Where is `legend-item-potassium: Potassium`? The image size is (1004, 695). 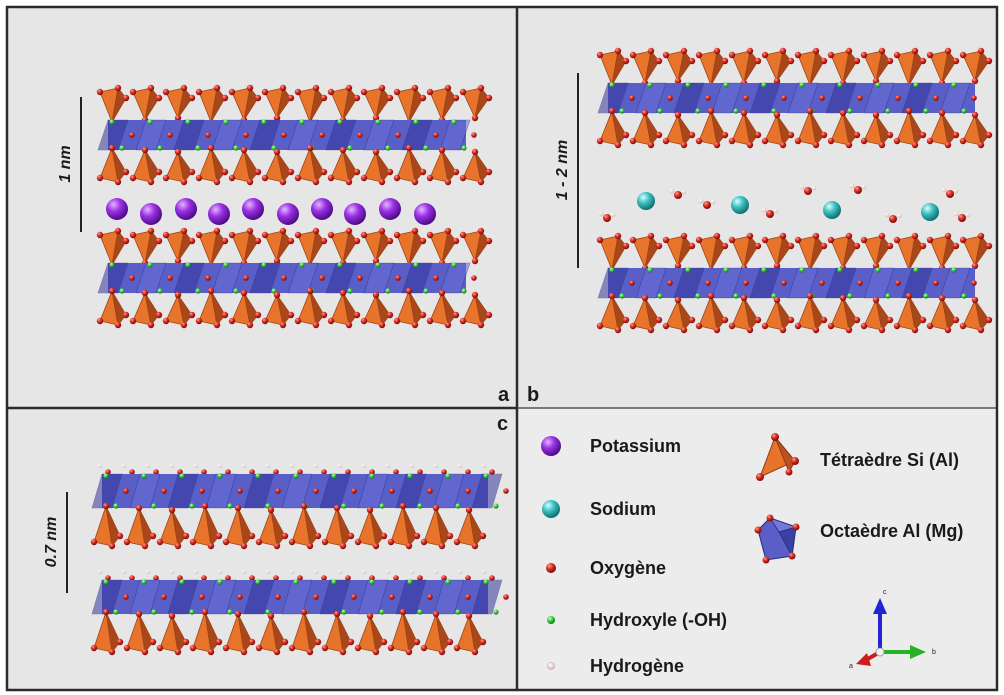
legend-item-potassium: Potassium is located at coordinates (611, 446).